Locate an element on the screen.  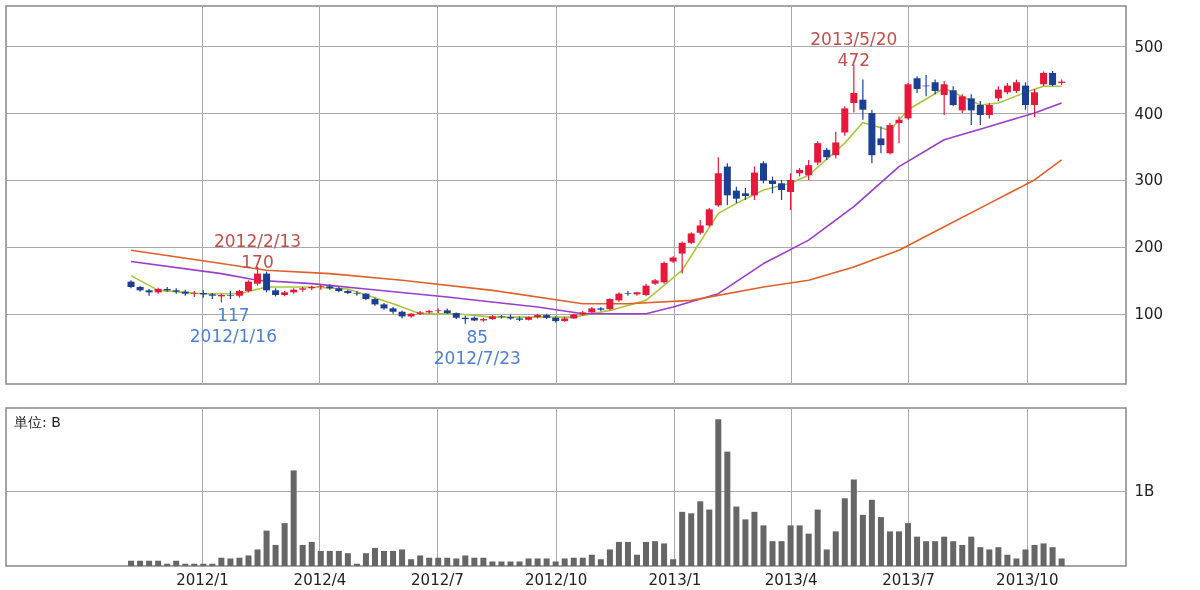
x-tick-label: 2012/7 is located at coordinates (437, 579).